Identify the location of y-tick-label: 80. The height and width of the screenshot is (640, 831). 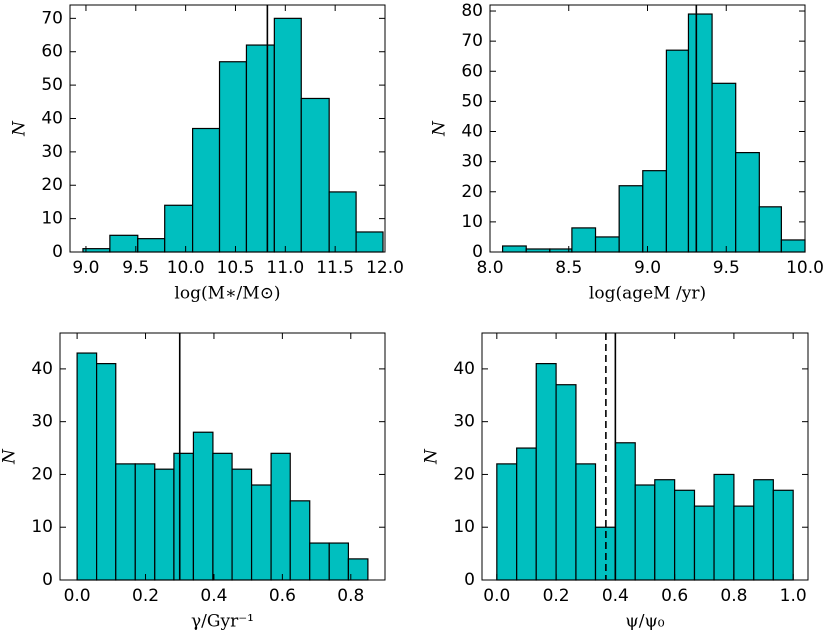
(472, 11).